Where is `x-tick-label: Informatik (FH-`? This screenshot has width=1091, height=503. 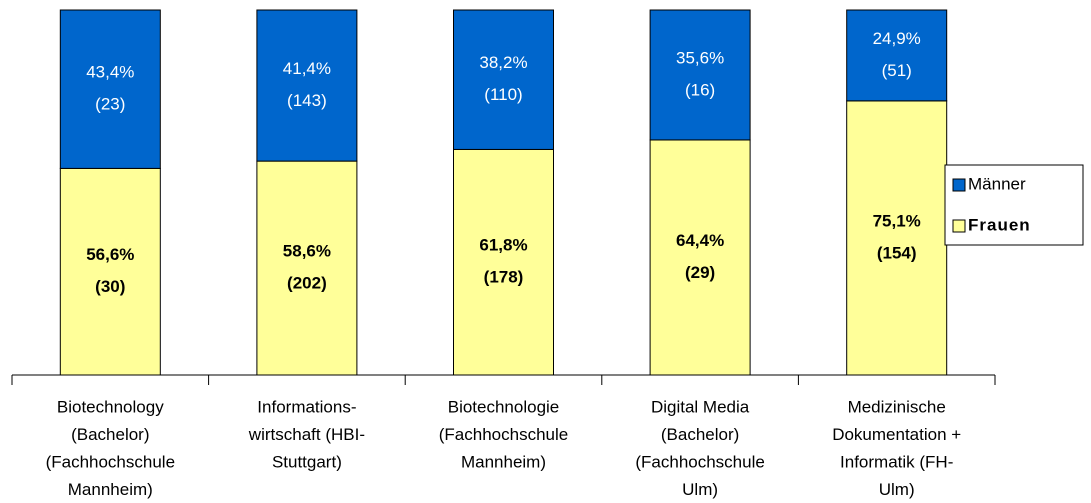 x-tick-label: Informatik (FH- is located at coordinates (896, 461).